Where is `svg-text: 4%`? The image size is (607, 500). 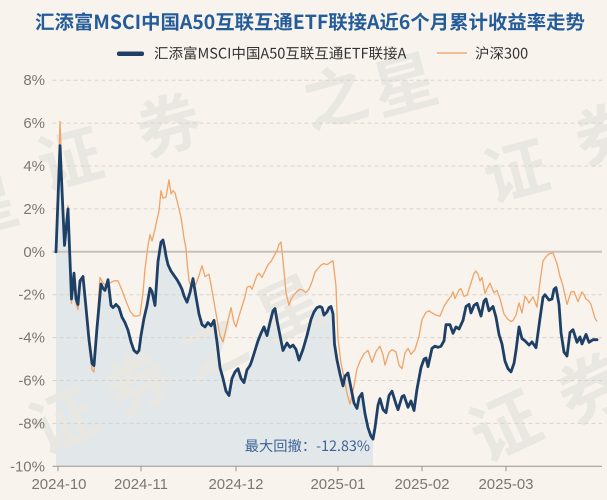 svg-text: 4% is located at coordinates (34, 166).